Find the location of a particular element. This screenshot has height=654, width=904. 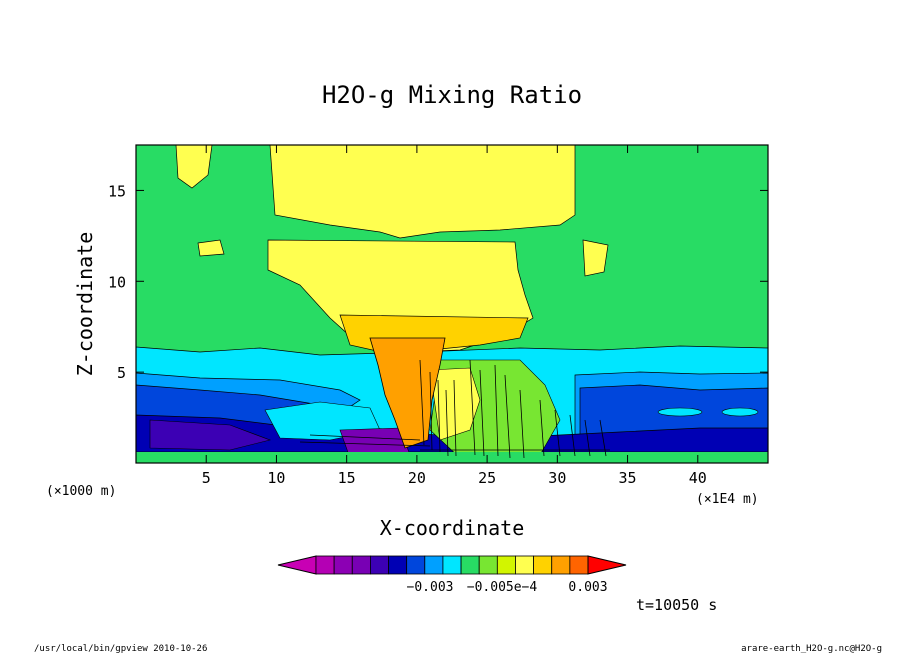

x-tick-label: 10 is located at coordinates (276, 478).